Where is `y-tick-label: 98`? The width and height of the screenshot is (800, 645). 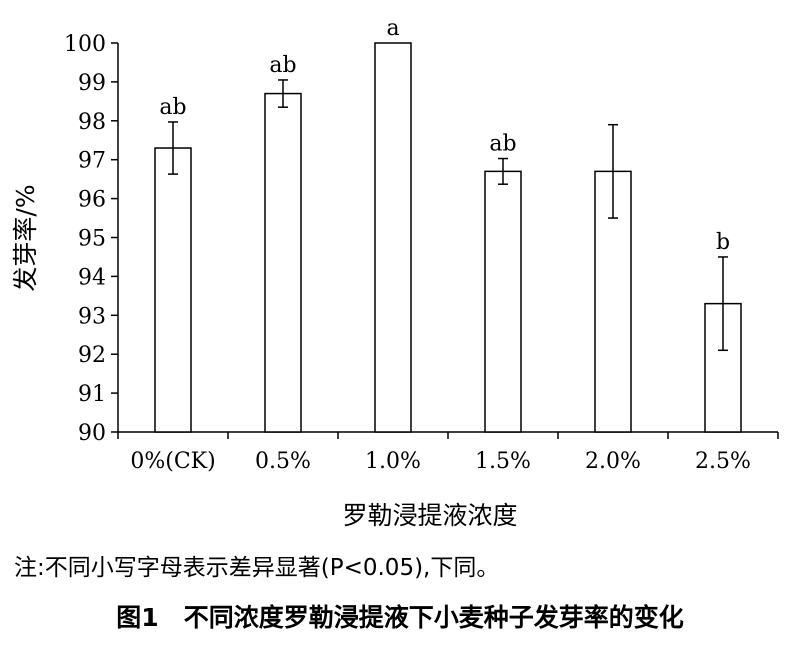 y-tick-label: 98 is located at coordinates (92, 122).